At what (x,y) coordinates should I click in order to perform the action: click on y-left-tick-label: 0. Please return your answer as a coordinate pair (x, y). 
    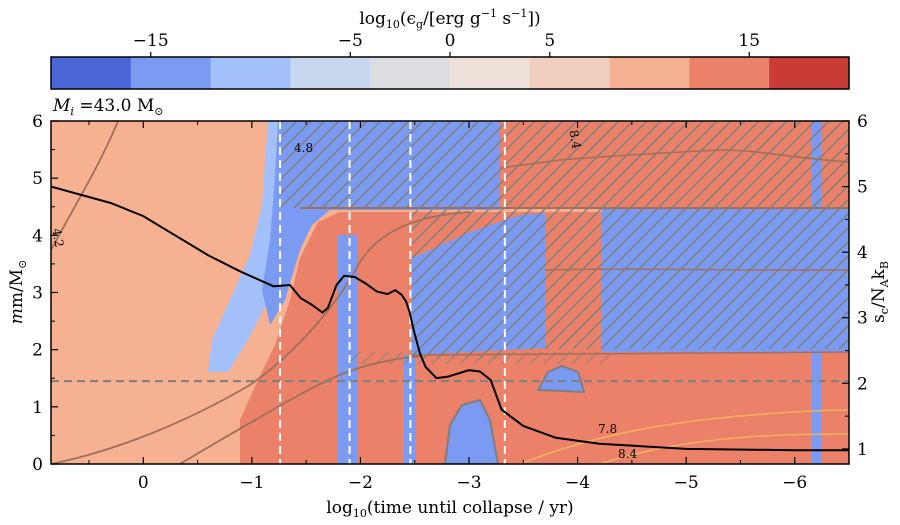
    Looking at the image, I should click on (37, 465).